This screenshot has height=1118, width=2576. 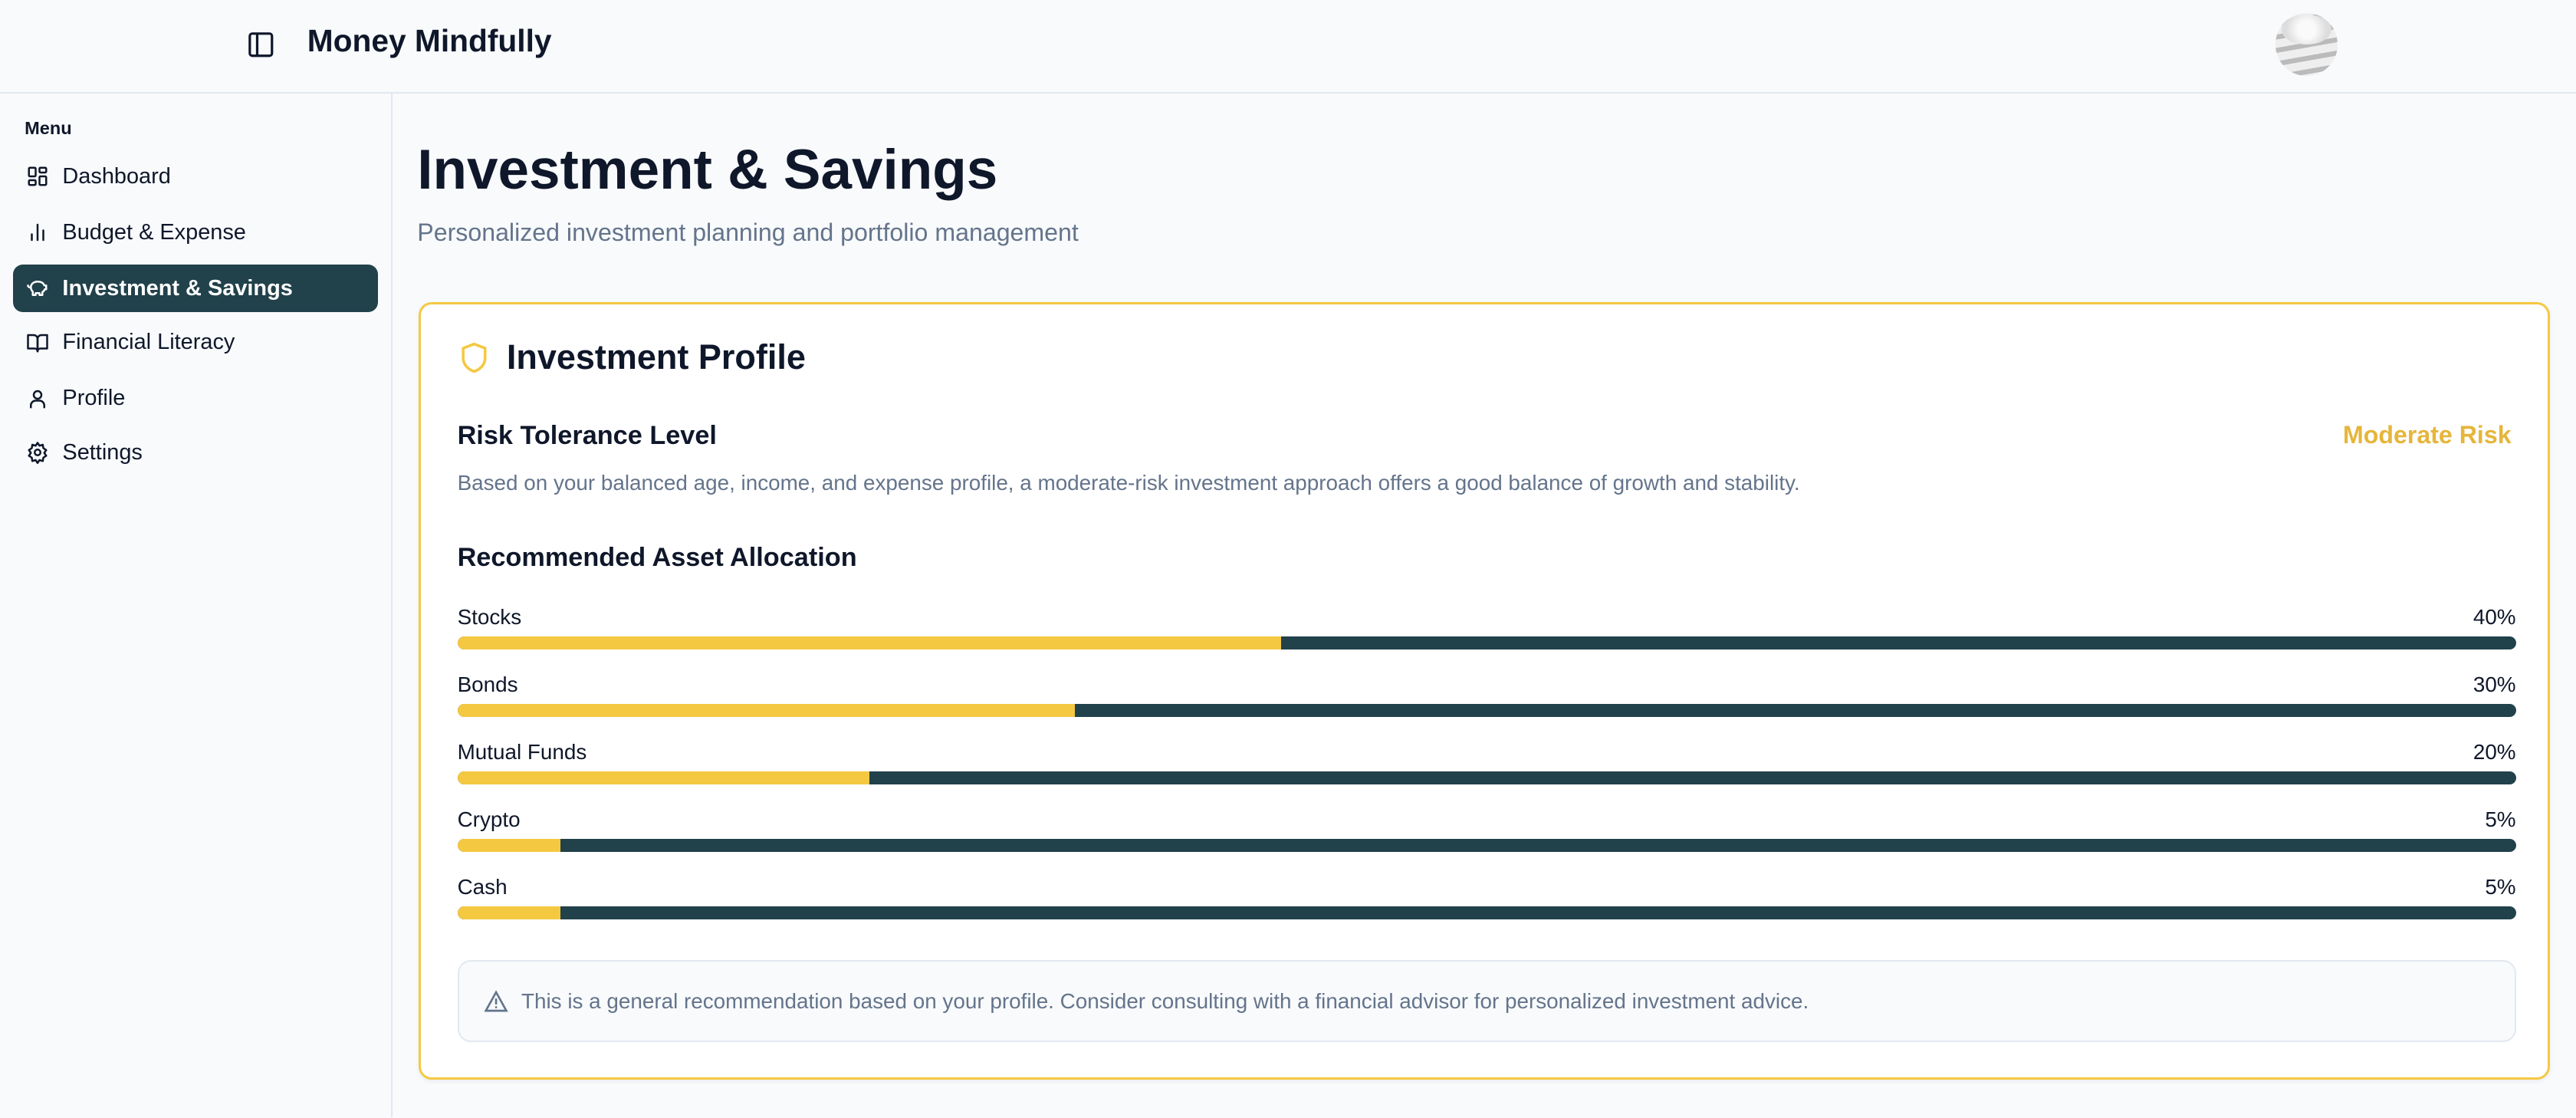 I want to click on piggy-bank-icon, so click(x=37, y=289).